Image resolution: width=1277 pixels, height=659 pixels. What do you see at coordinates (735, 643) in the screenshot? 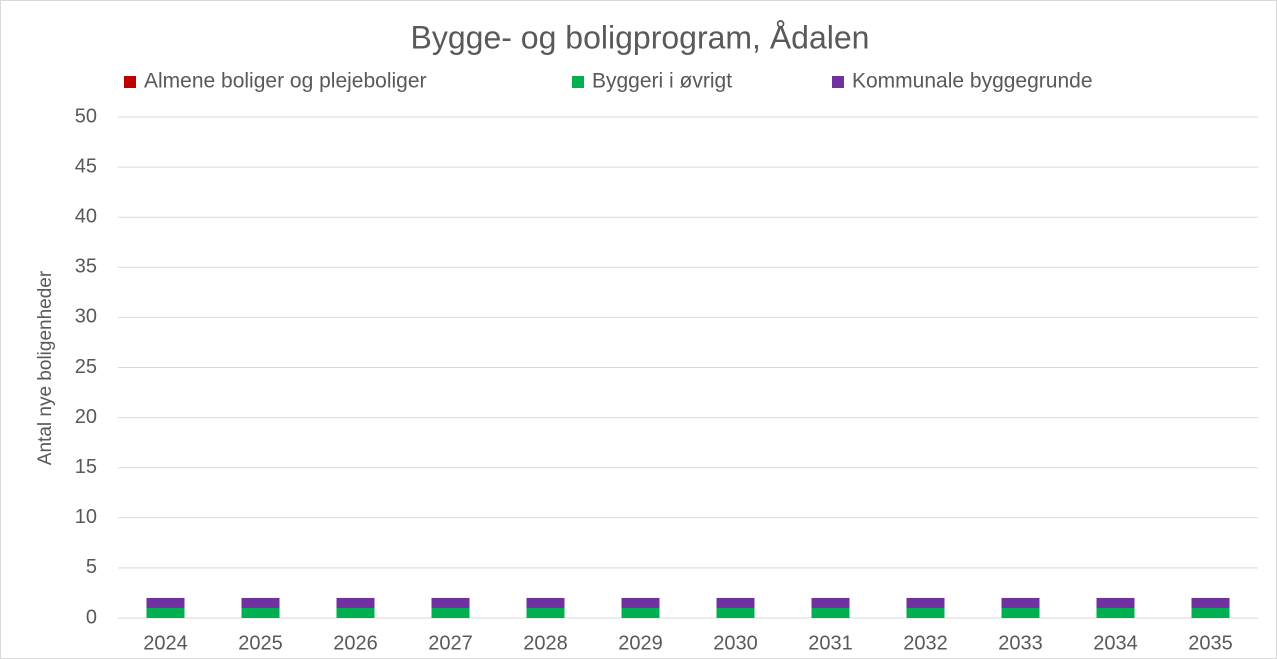
I see `x-tick-label: 2030` at bounding box center [735, 643].